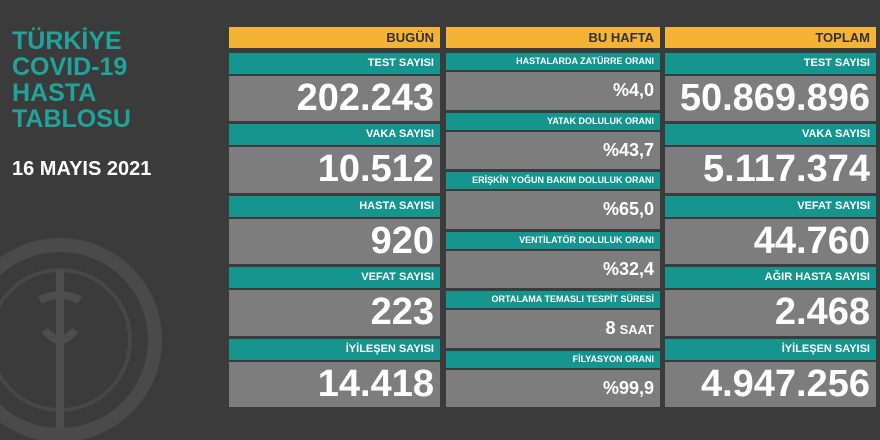  I want to click on column-header: TOPLAM, so click(770, 37).